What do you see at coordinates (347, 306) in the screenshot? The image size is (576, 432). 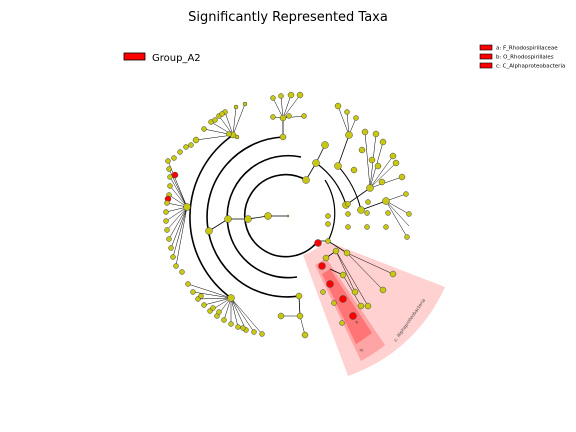 I see `highlight-sector-a` at bounding box center [347, 306].